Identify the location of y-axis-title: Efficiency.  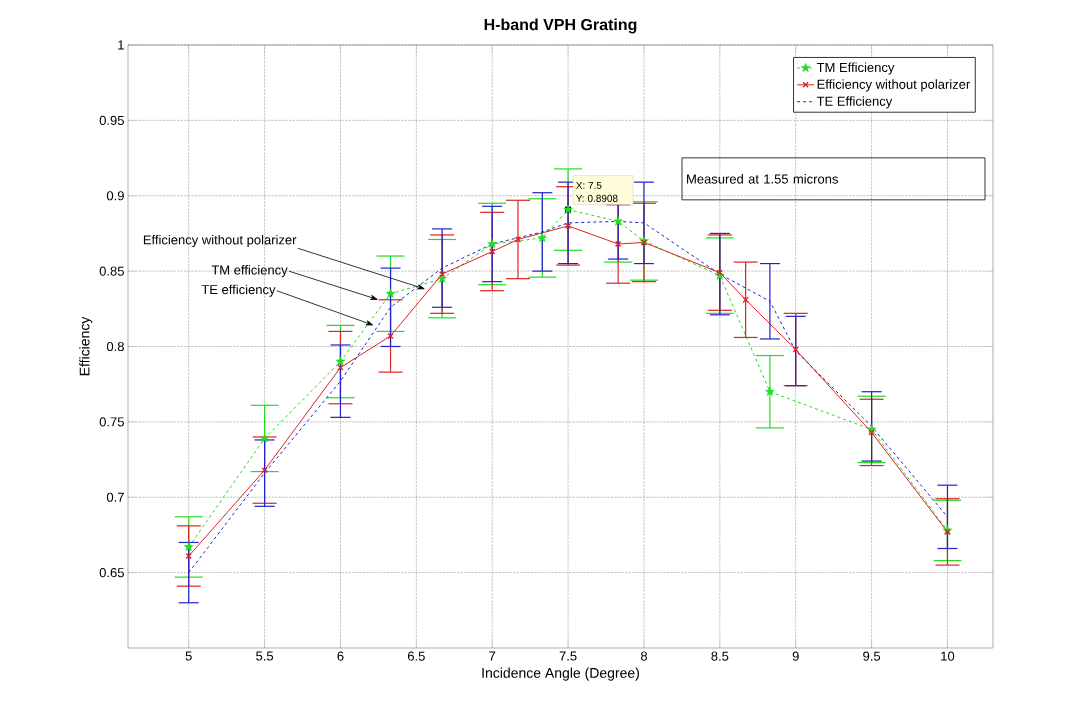
(86, 346).